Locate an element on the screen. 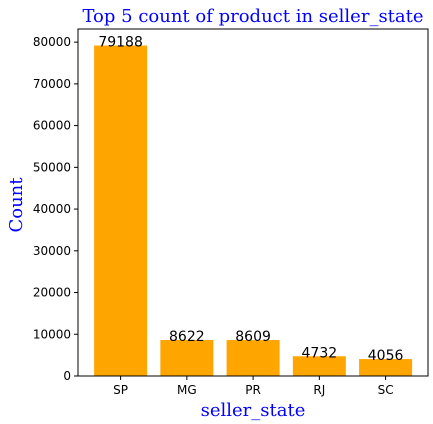 Image resolution: width=433 pixels, height=424 pixels. x-tick-label-mg: MG is located at coordinates (187, 390).